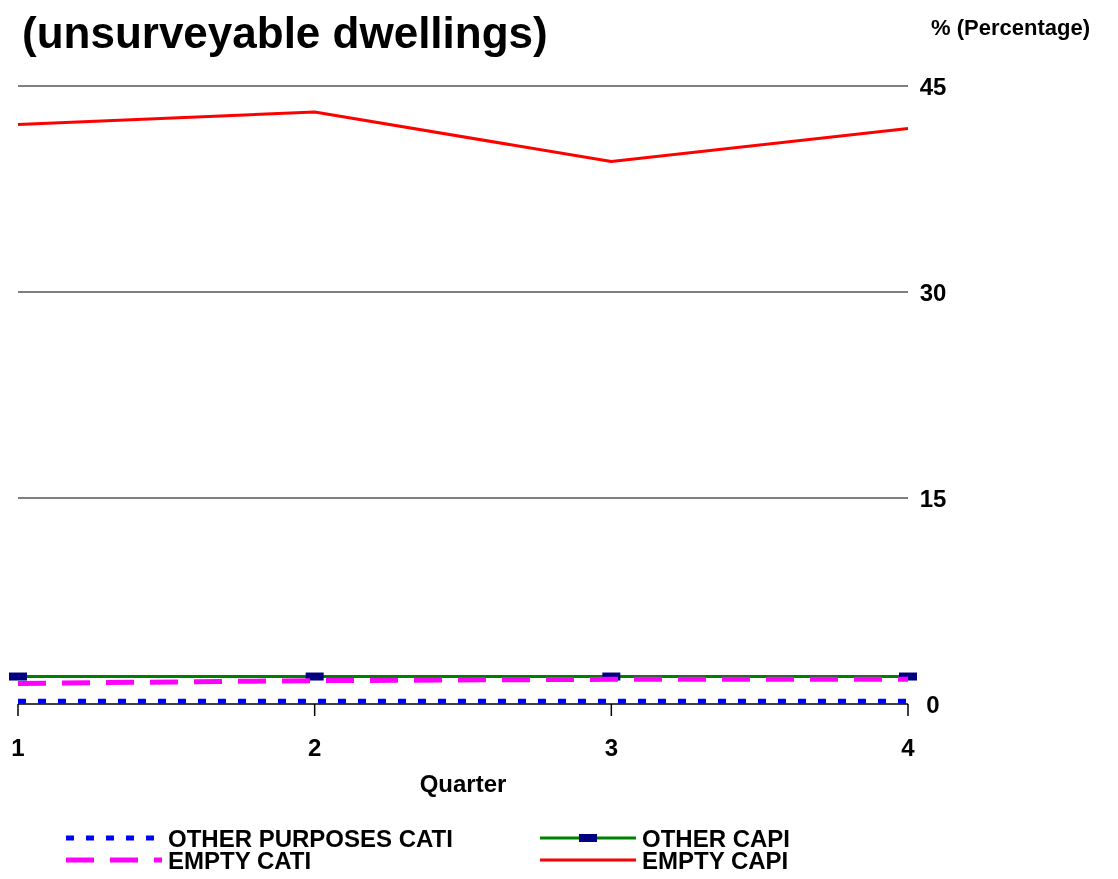  What do you see at coordinates (933, 292) in the screenshot?
I see `y-tick-label: 30` at bounding box center [933, 292].